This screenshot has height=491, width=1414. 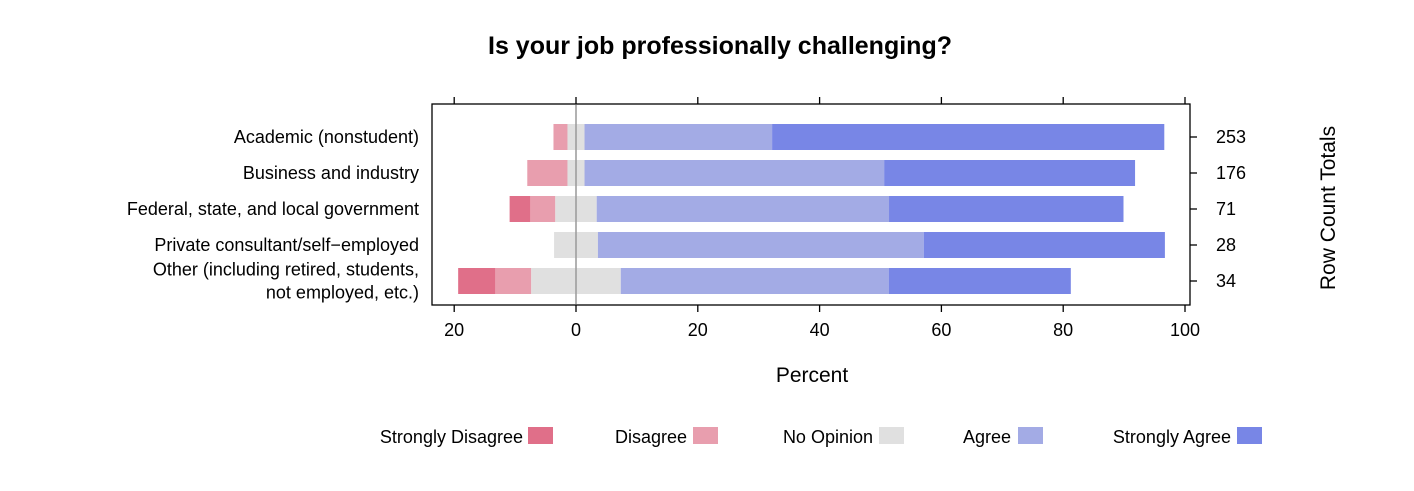 What do you see at coordinates (1172, 437) in the screenshot?
I see `legend-label: Strongly Agree` at bounding box center [1172, 437].